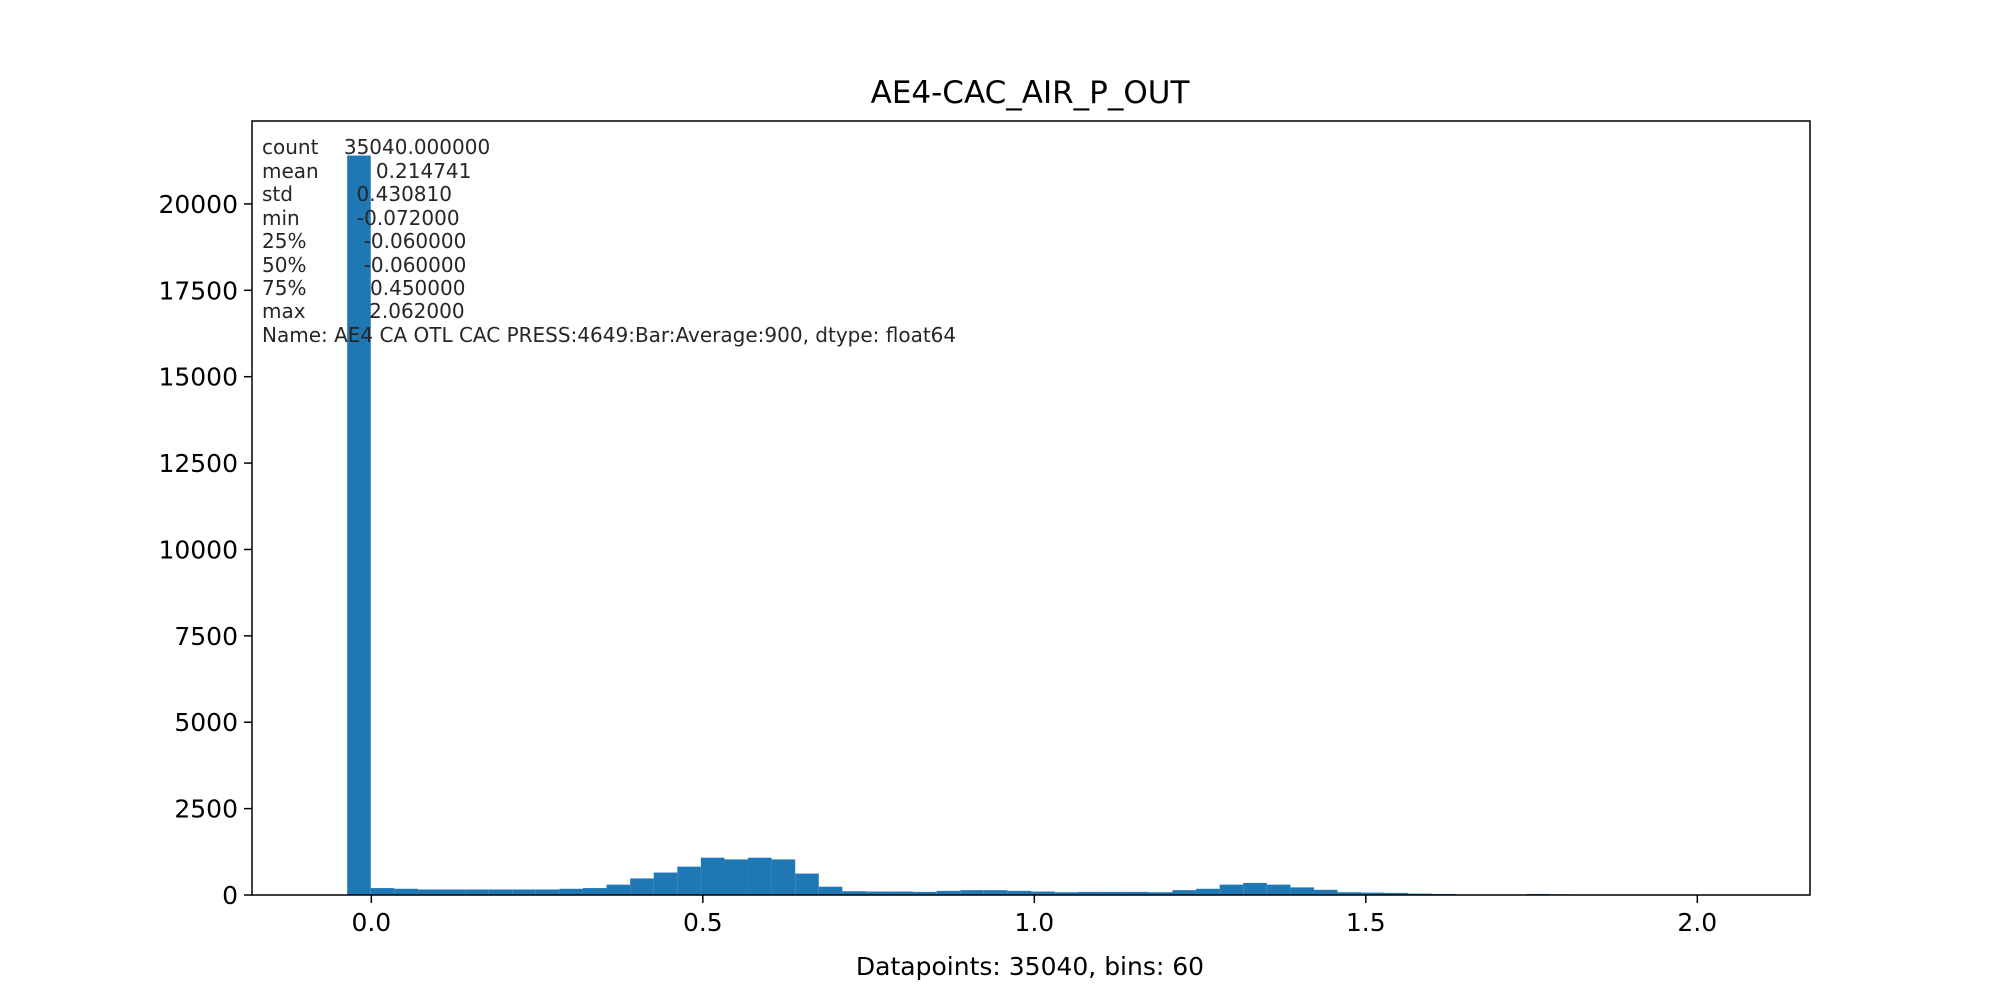  I want to click on stats-line-std: std 0.430810, so click(357, 194).